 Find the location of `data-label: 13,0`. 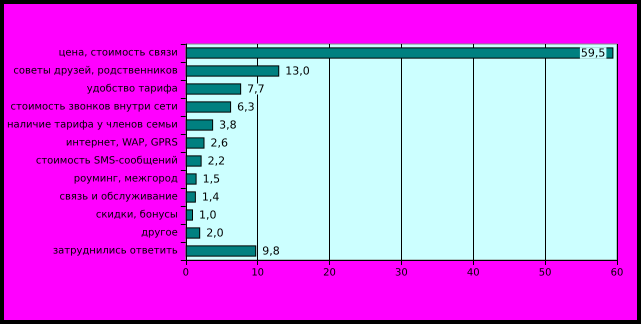

data-label: 13,0 is located at coordinates (297, 71).